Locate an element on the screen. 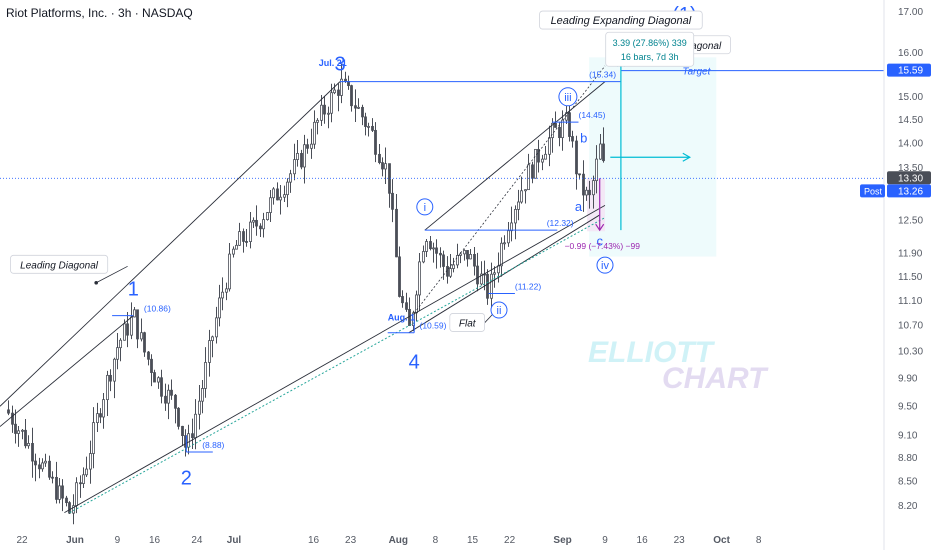  target-label: Target is located at coordinates (696, 72).